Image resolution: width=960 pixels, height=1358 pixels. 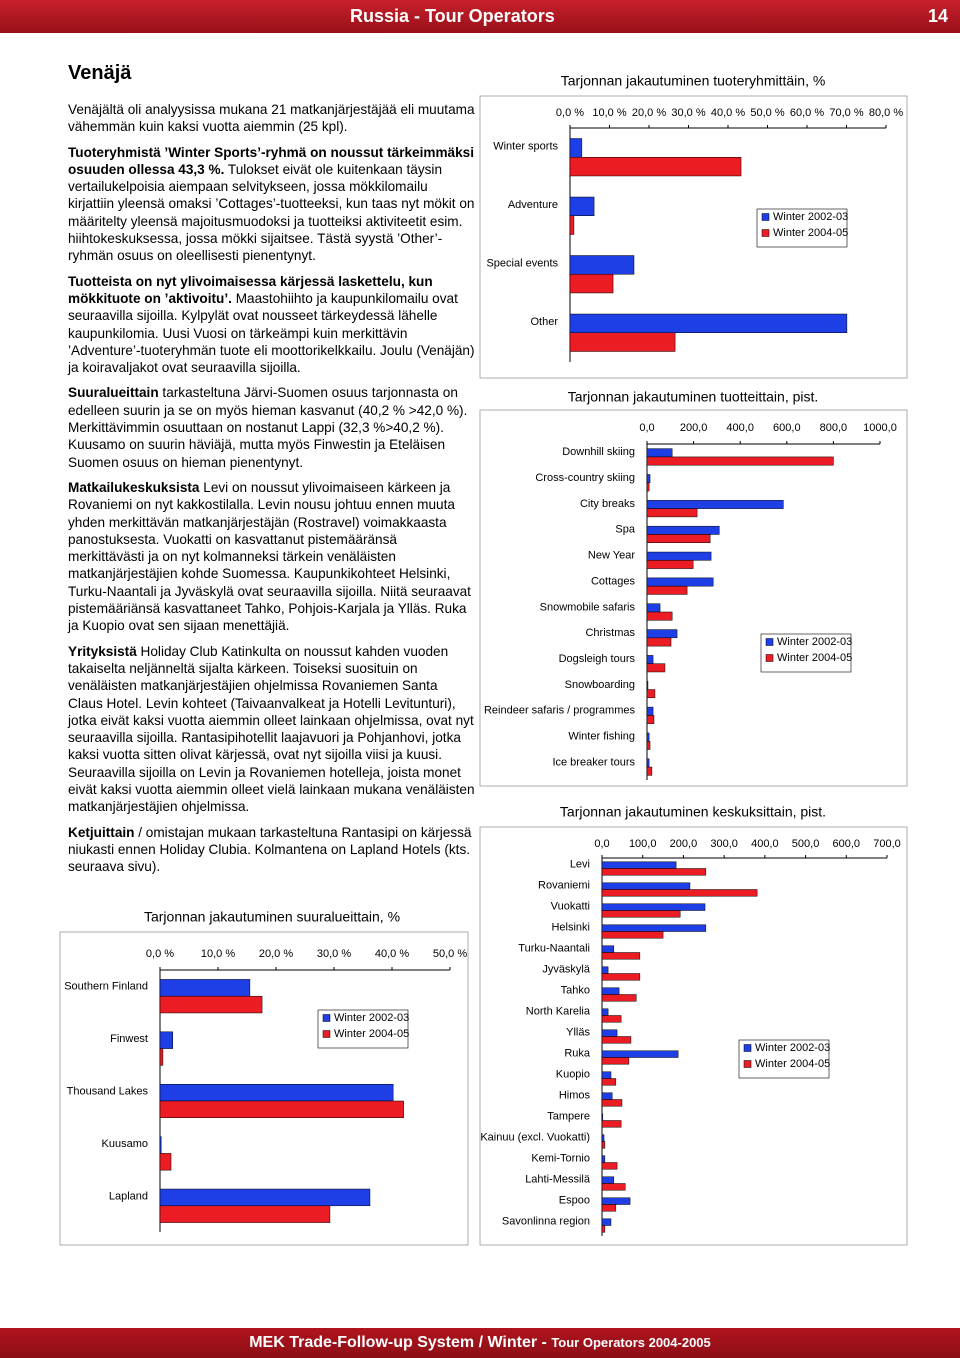 What do you see at coordinates (585, 478) in the screenshot?
I see `category-label: Cross-country skiing` at bounding box center [585, 478].